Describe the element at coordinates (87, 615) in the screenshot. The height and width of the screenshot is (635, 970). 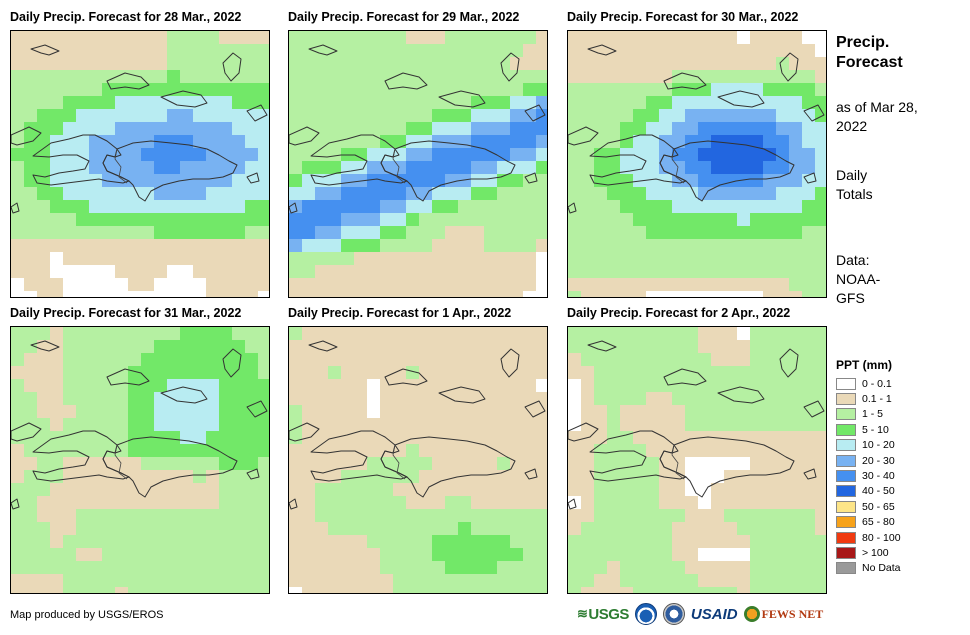
I see `map-credit: Map produced by USGS/EROS` at that location.